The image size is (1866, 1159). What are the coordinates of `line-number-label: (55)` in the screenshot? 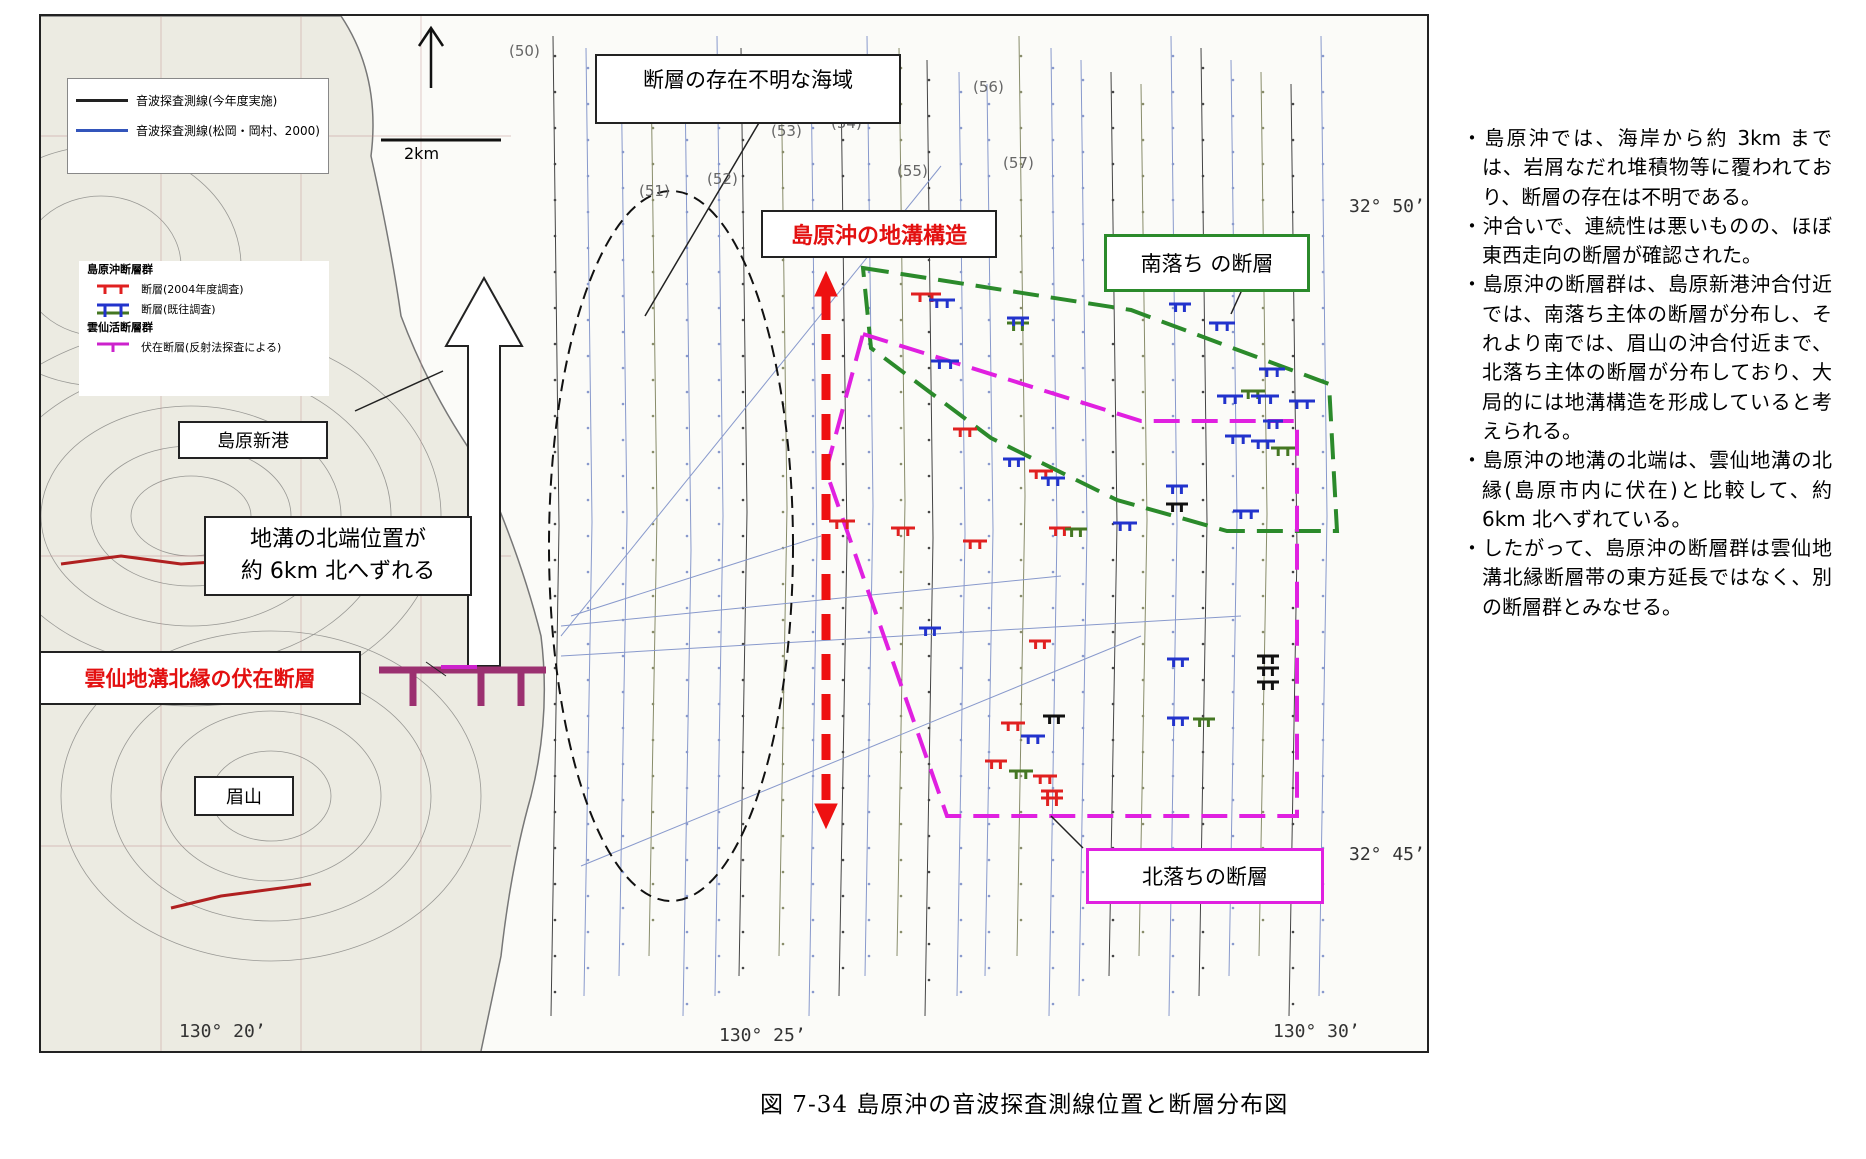 It's located at (912, 171).